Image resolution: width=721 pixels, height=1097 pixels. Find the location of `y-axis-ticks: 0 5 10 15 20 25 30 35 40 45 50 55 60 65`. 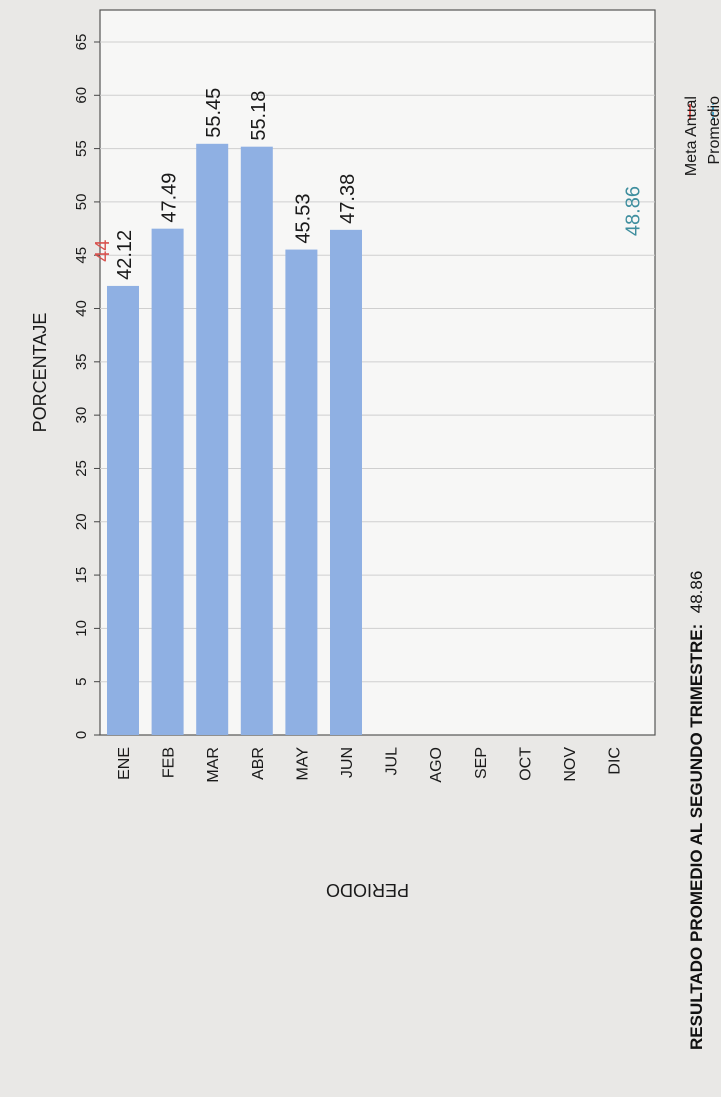

y-axis-ticks: 0 5 10 15 20 25 30 35 40 45 50 55 60 65 is located at coordinates (81, 387).